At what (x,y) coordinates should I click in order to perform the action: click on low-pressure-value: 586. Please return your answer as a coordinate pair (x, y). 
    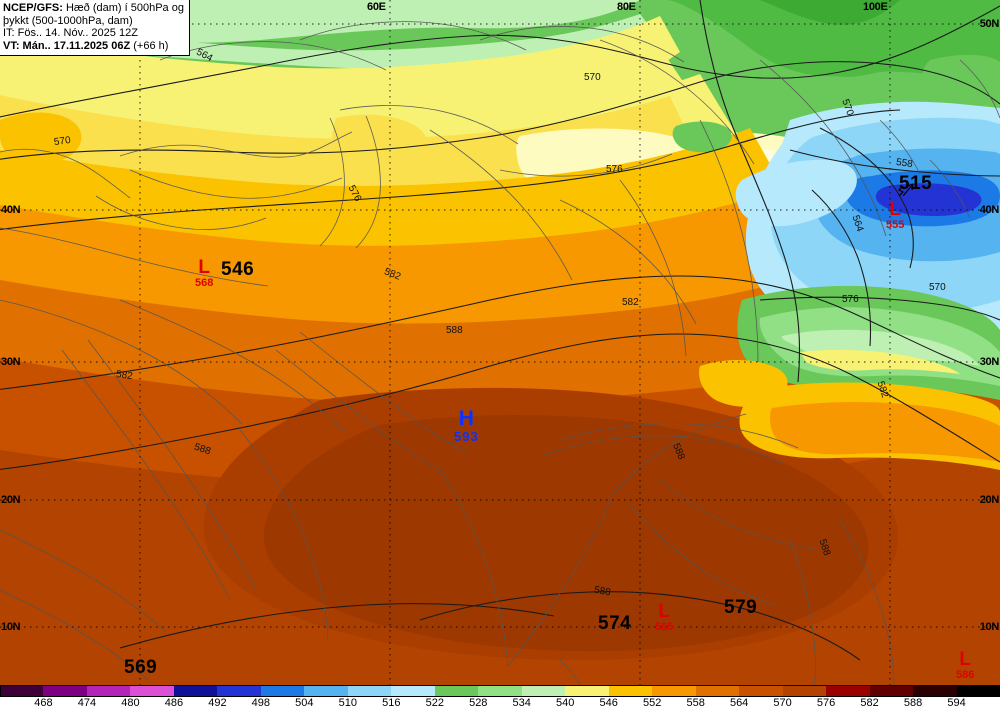
    Looking at the image, I should click on (965, 675).